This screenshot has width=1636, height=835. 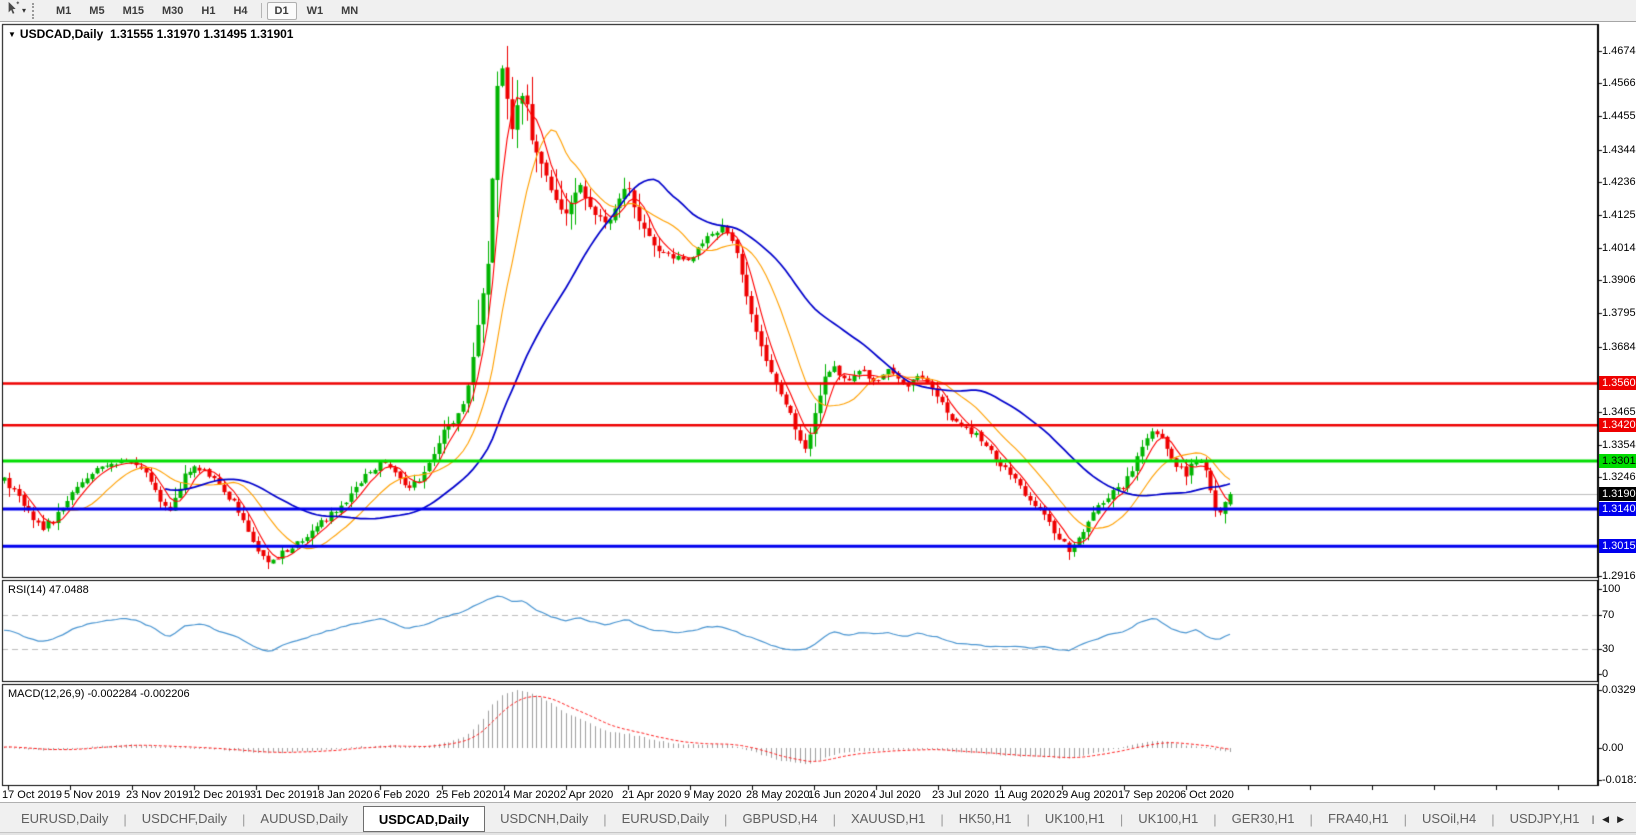 What do you see at coordinates (818, 11) in the screenshot?
I see `timeframe-toolbar: ▾ M1 M5 M15 M30 H1 H4 D1 W1 MN` at bounding box center [818, 11].